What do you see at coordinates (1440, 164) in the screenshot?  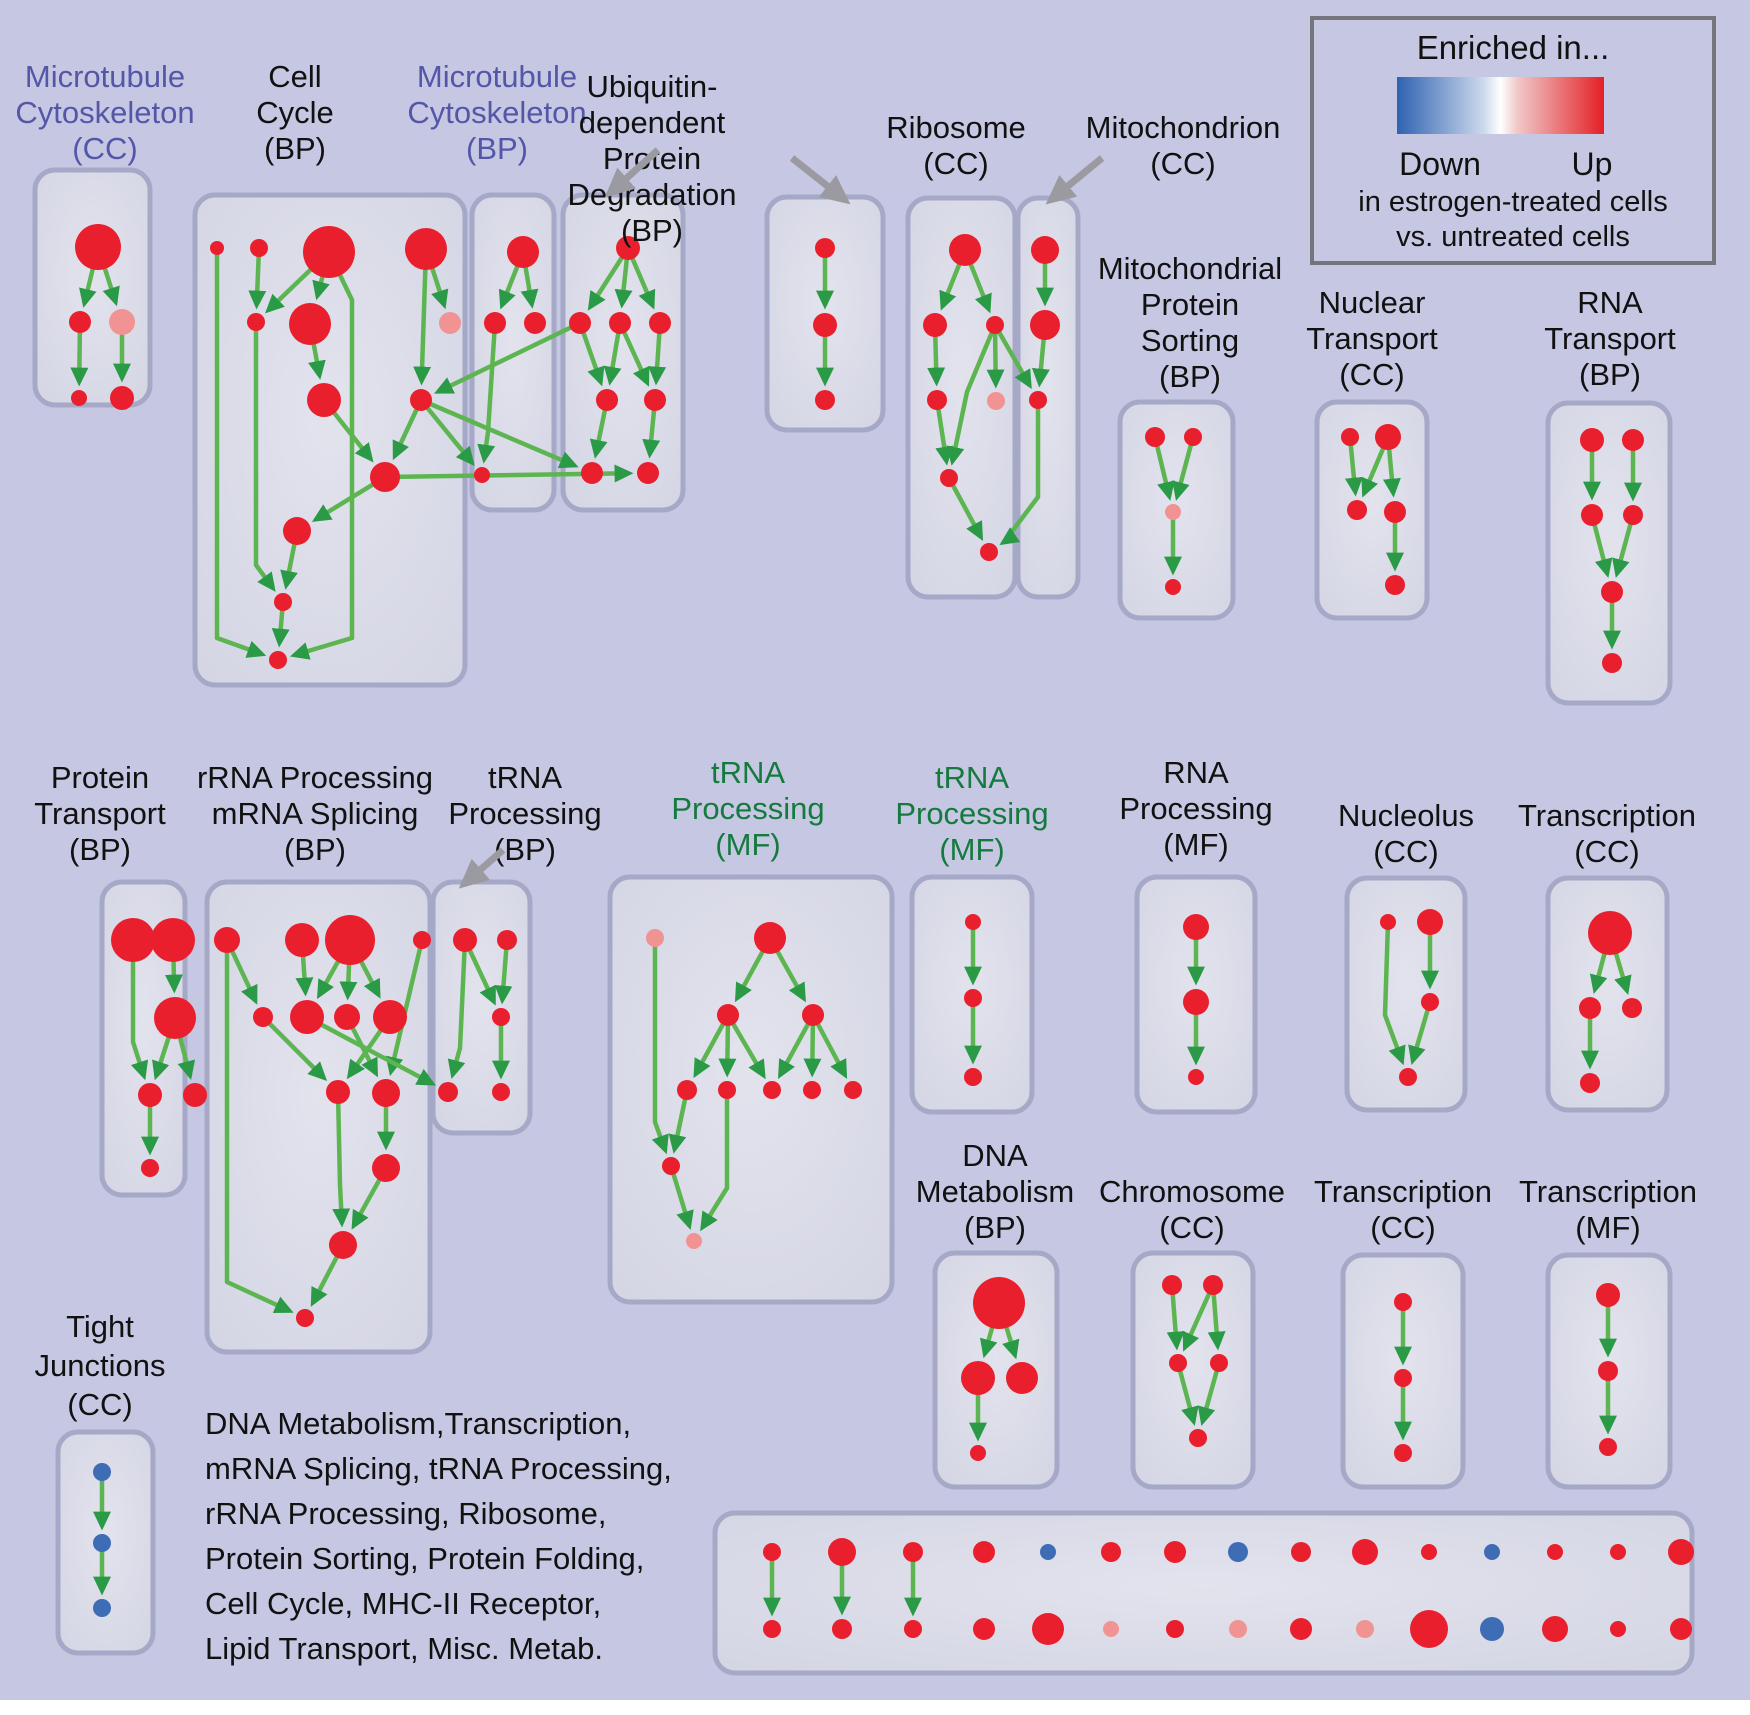 I see `legend-down-label: Down` at bounding box center [1440, 164].